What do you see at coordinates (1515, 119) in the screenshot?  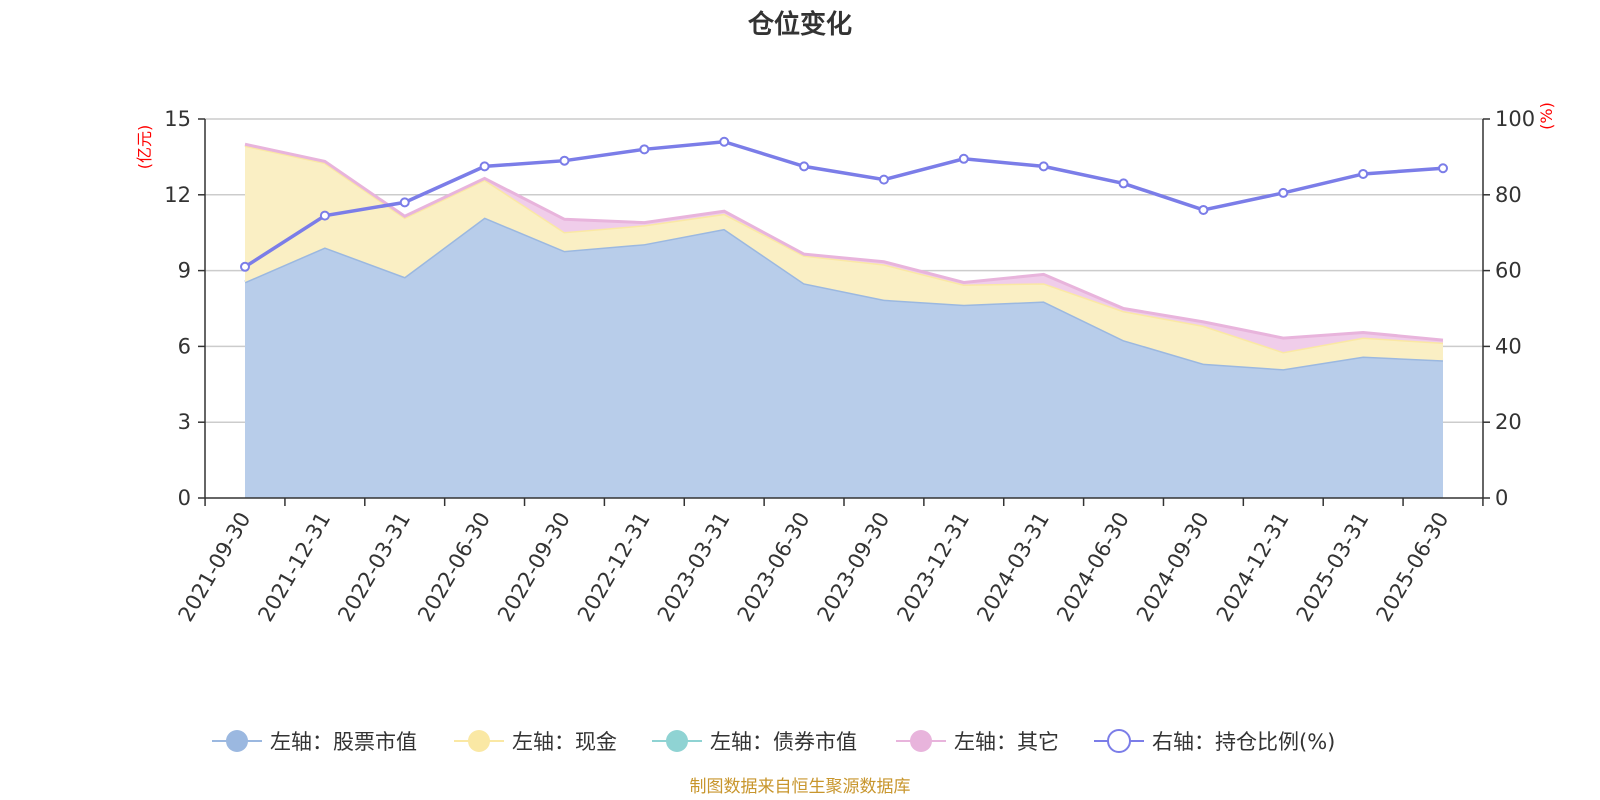 I see `right-tick-label: 100` at bounding box center [1515, 119].